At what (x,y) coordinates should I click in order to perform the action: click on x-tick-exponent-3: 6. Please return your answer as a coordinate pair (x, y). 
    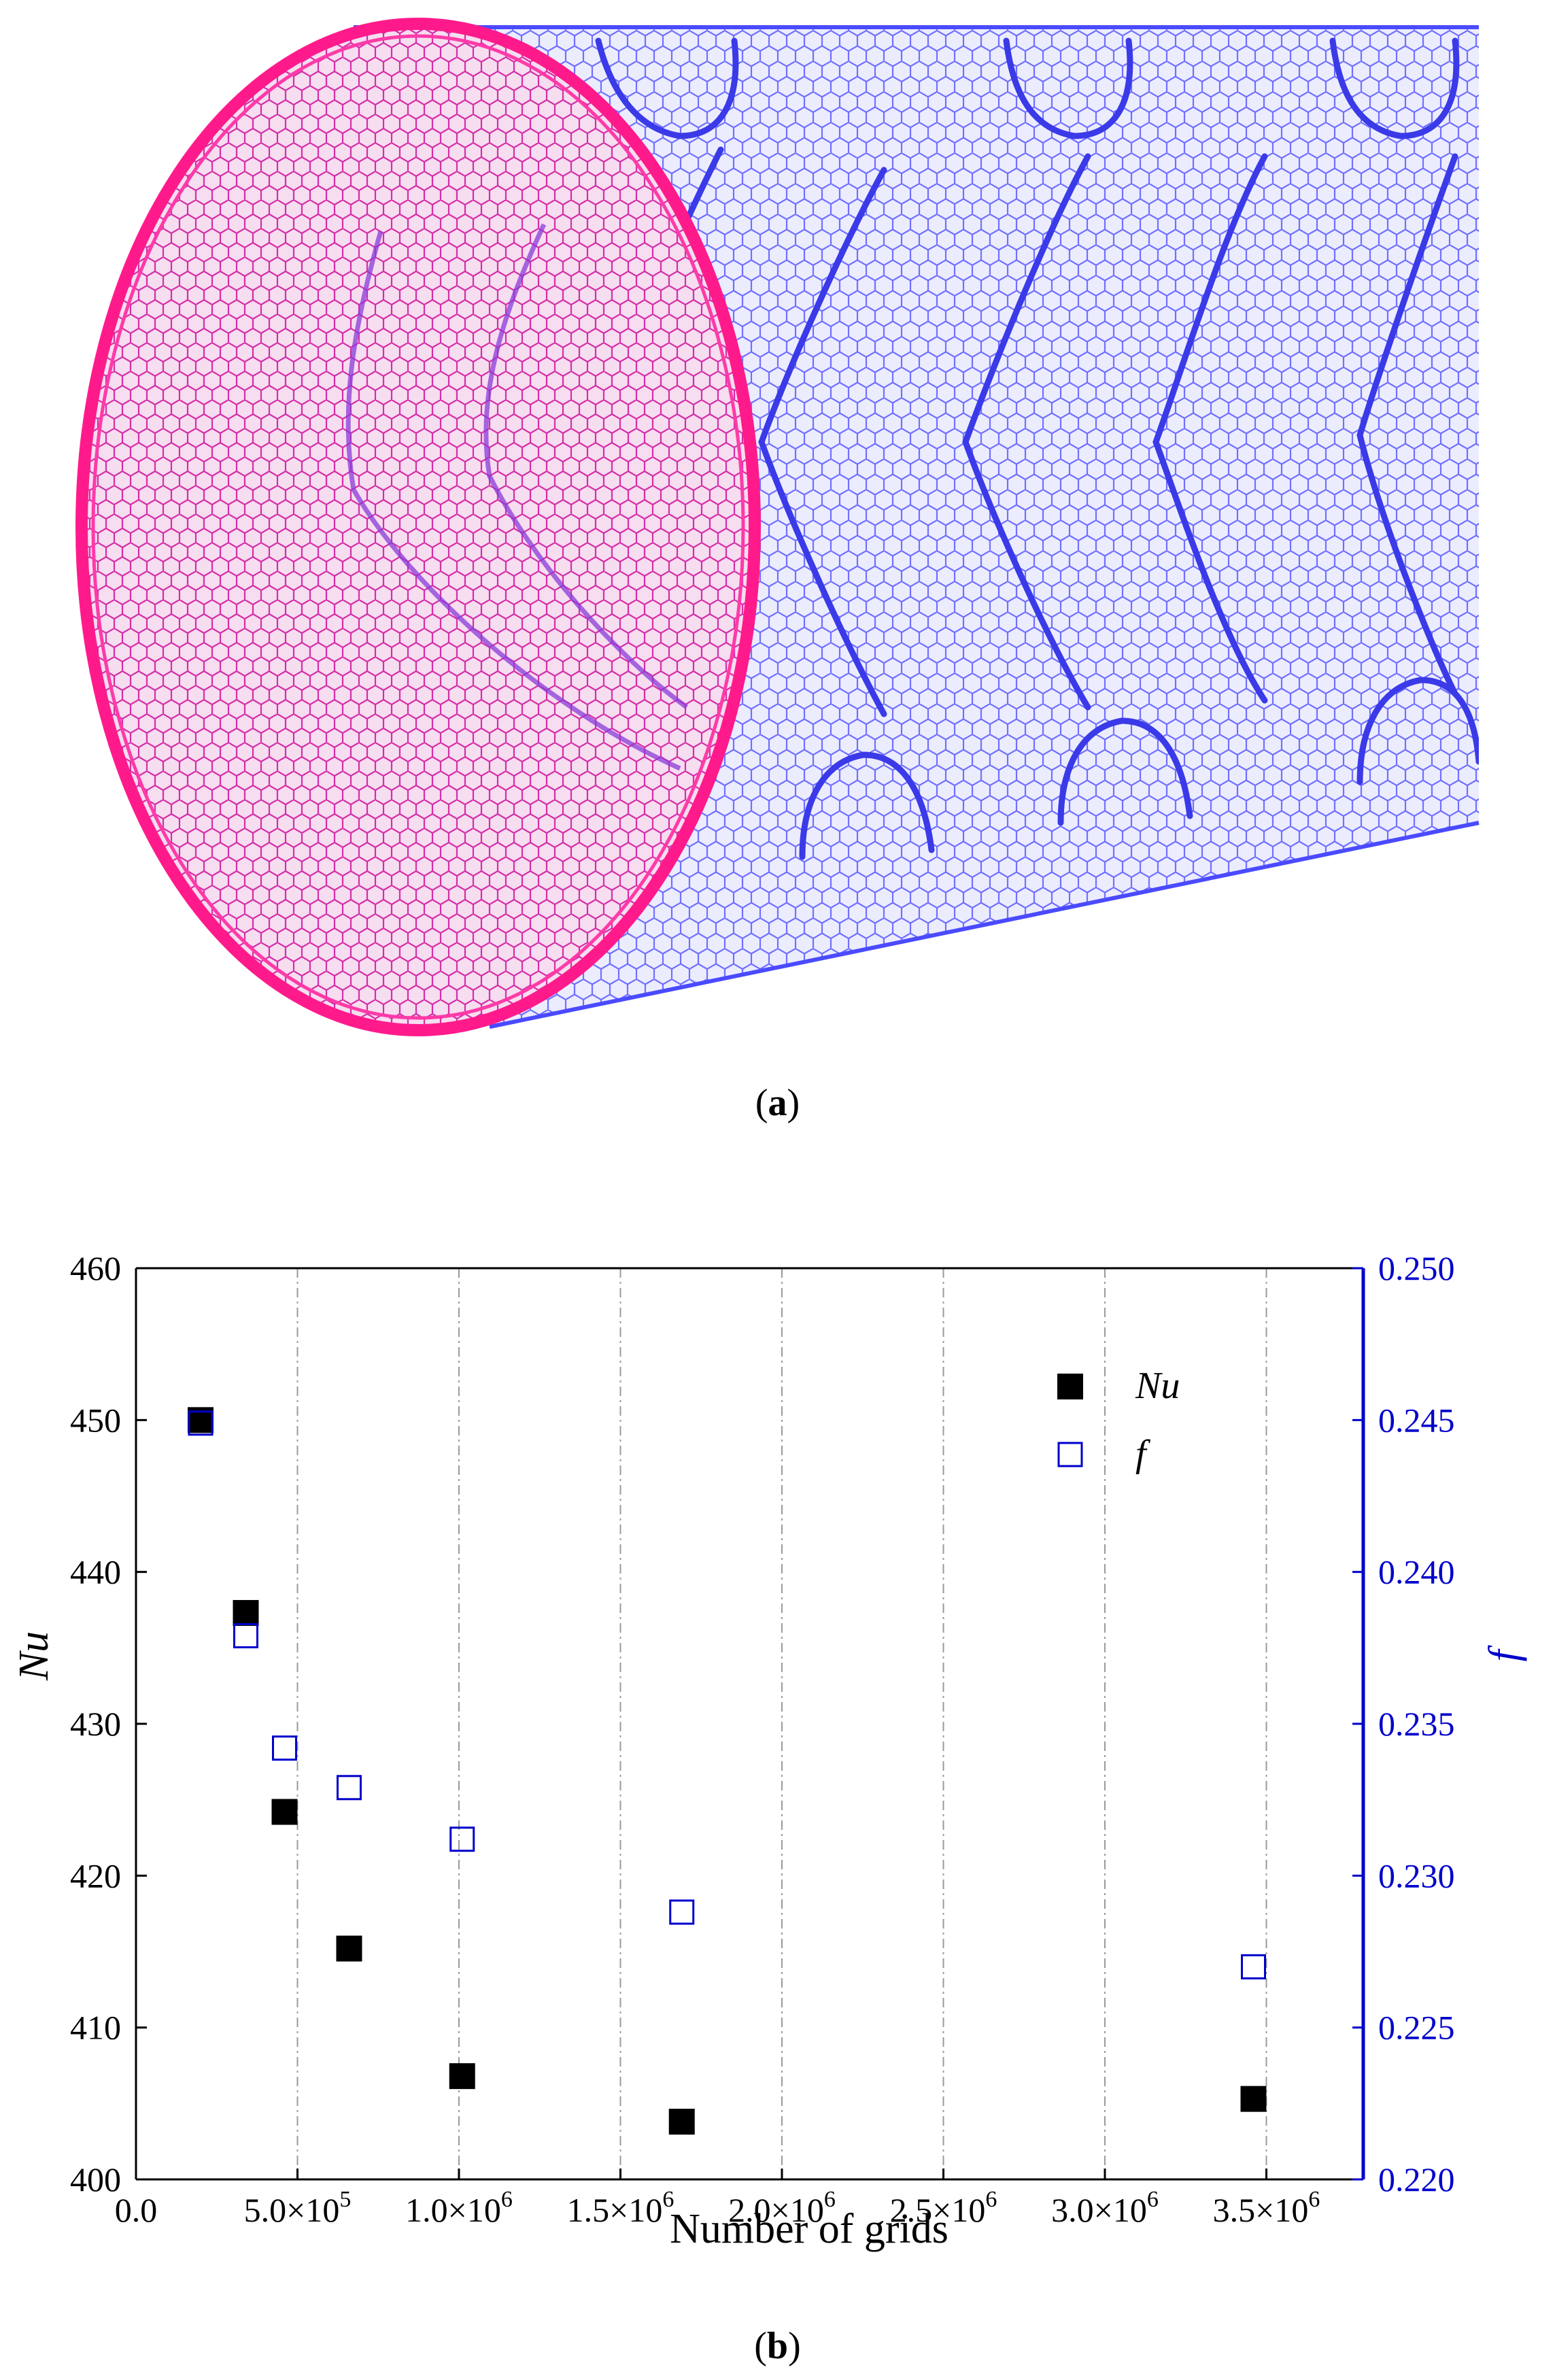
    Looking at the image, I should click on (668, 2200).